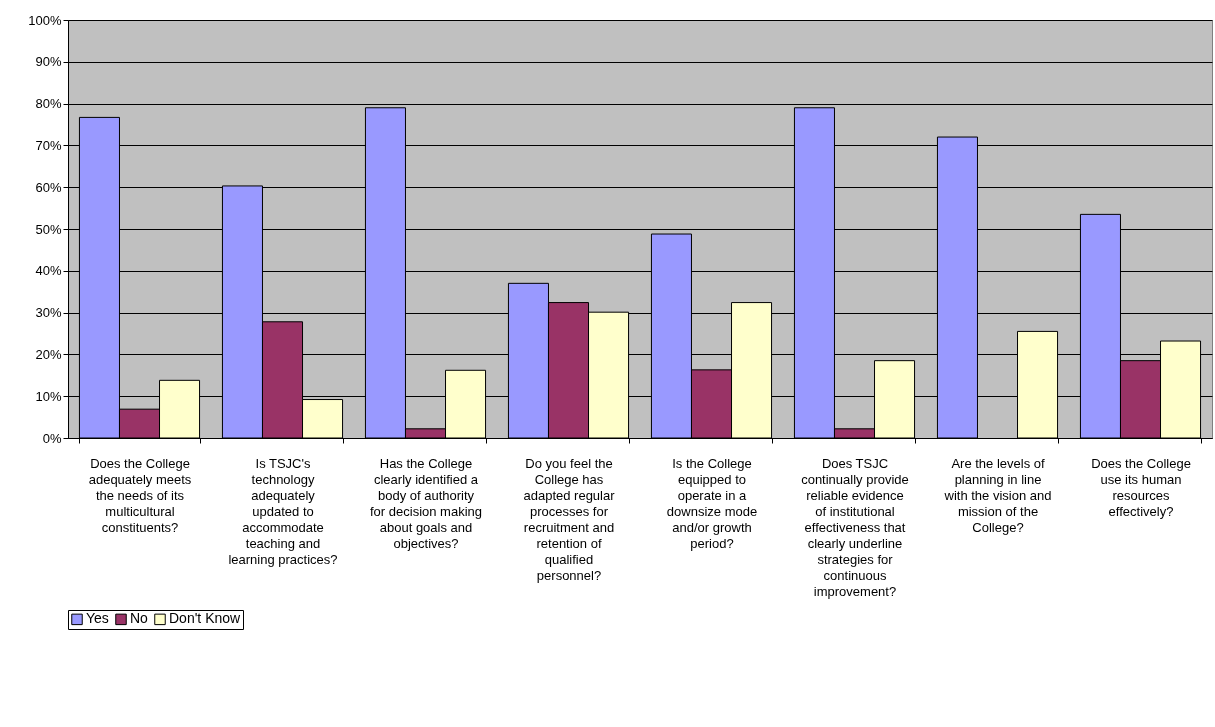 This screenshot has height=727, width=1215. Describe the element at coordinates (48, 104) in the screenshot. I see `y-tick-label: 80%` at that location.